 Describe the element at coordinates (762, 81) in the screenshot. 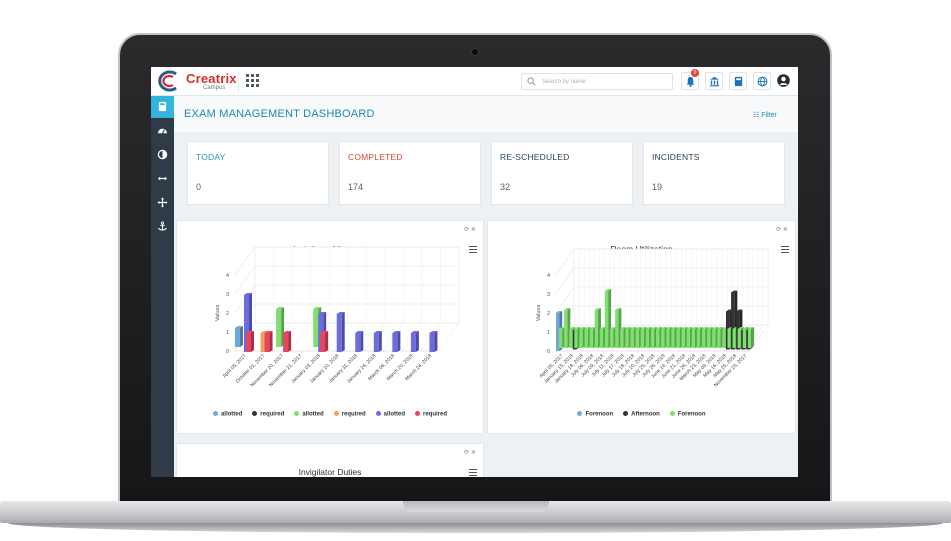

I see `language-button` at that location.